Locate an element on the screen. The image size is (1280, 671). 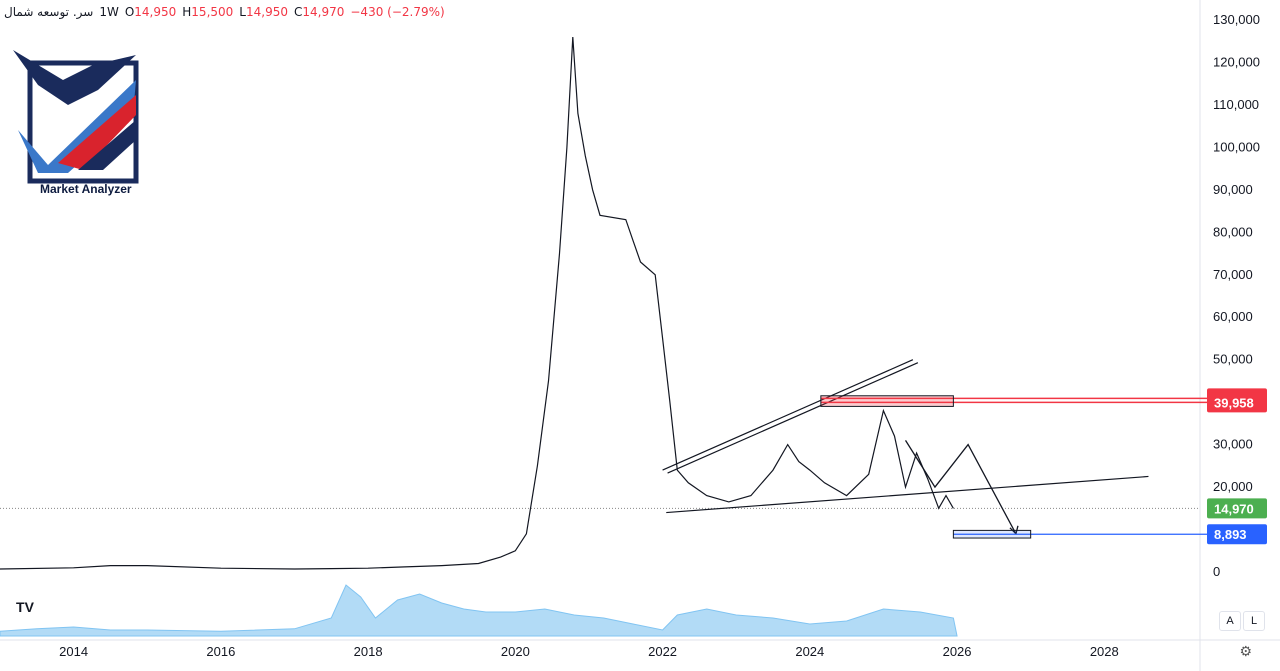
market-analyzer-logo is located at coordinates (76, 117).